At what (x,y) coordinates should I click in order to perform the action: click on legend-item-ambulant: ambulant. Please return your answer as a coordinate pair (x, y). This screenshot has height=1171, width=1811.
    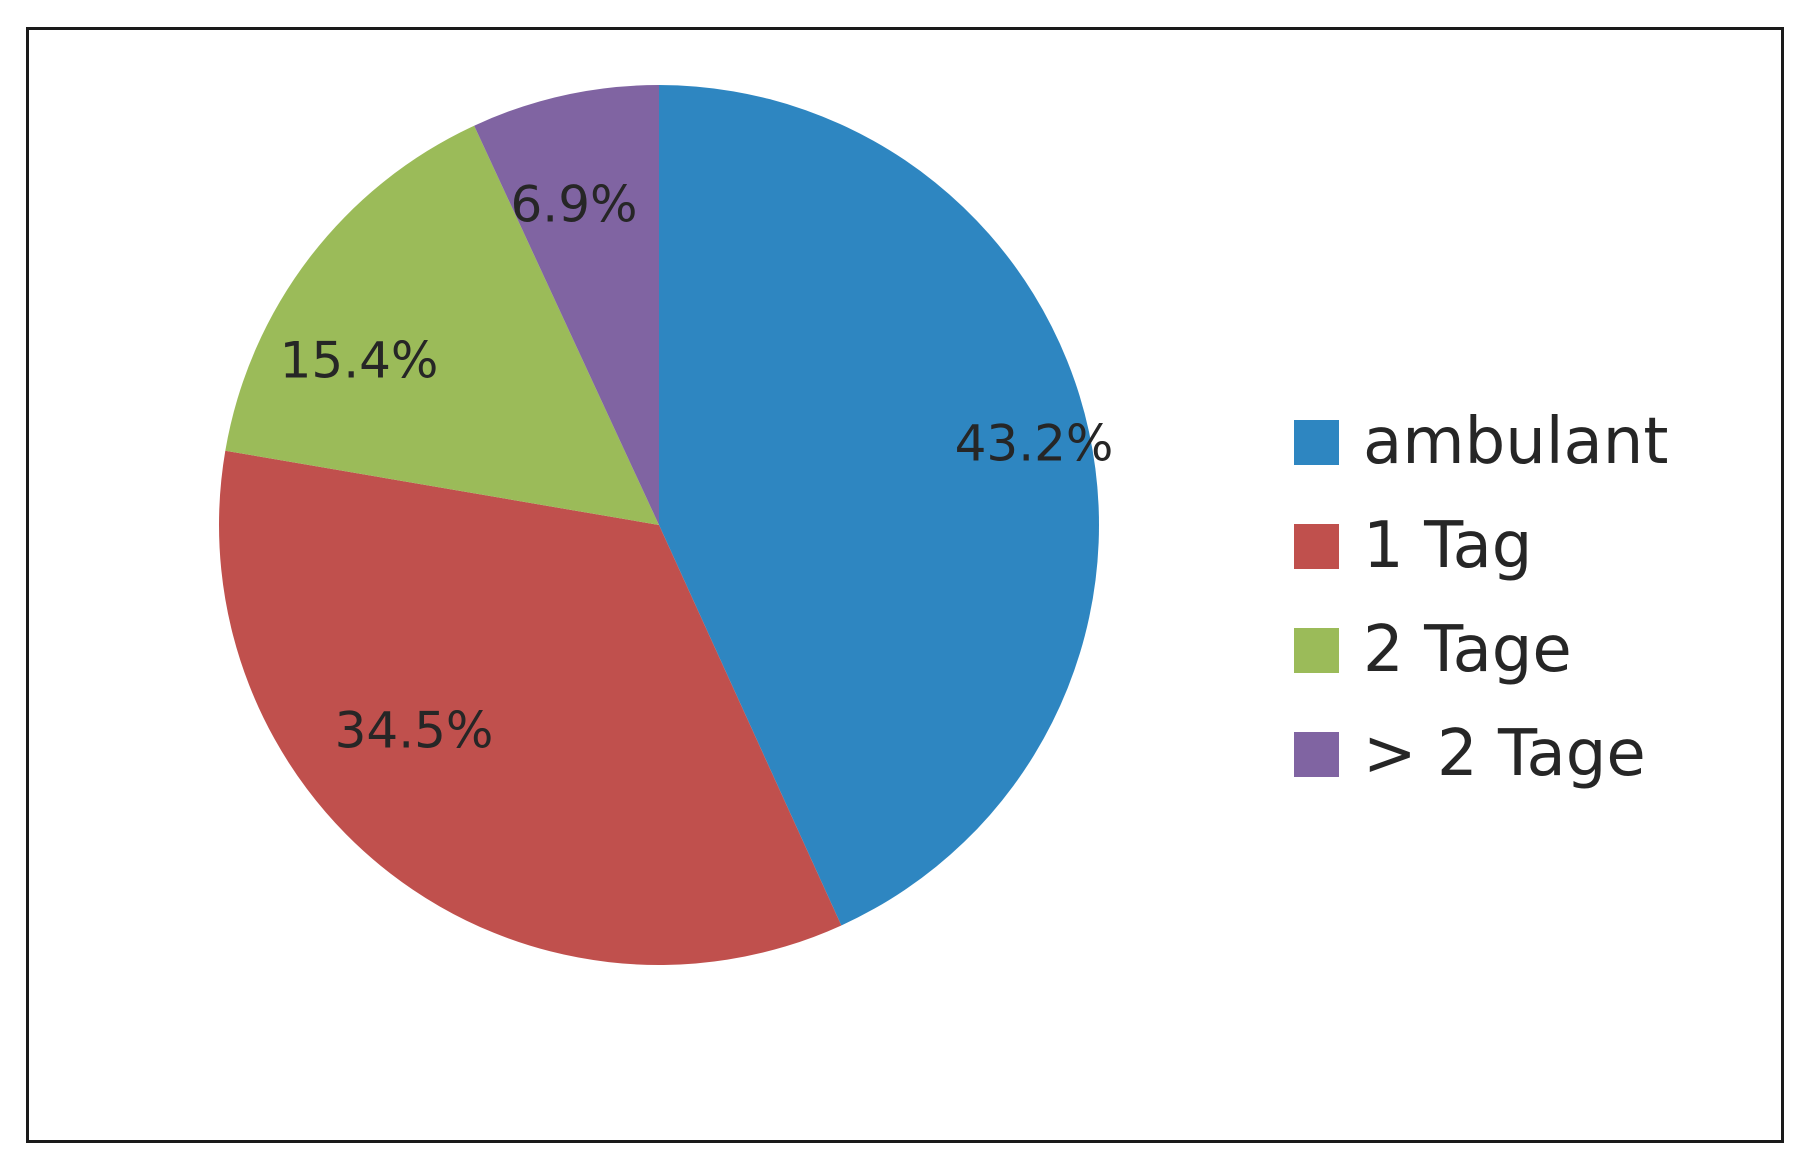
    Looking at the image, I should click on (1481, 442).